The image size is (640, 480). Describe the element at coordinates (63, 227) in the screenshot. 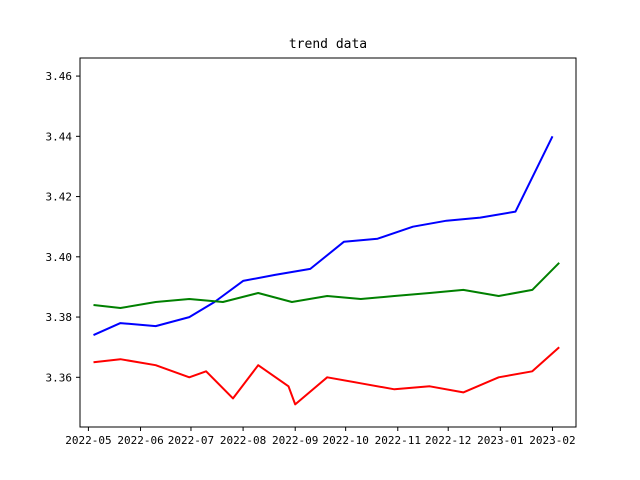

I see `y-axis: 3.36 3.38 3.40 3.42 3.44 3.46` at that location.